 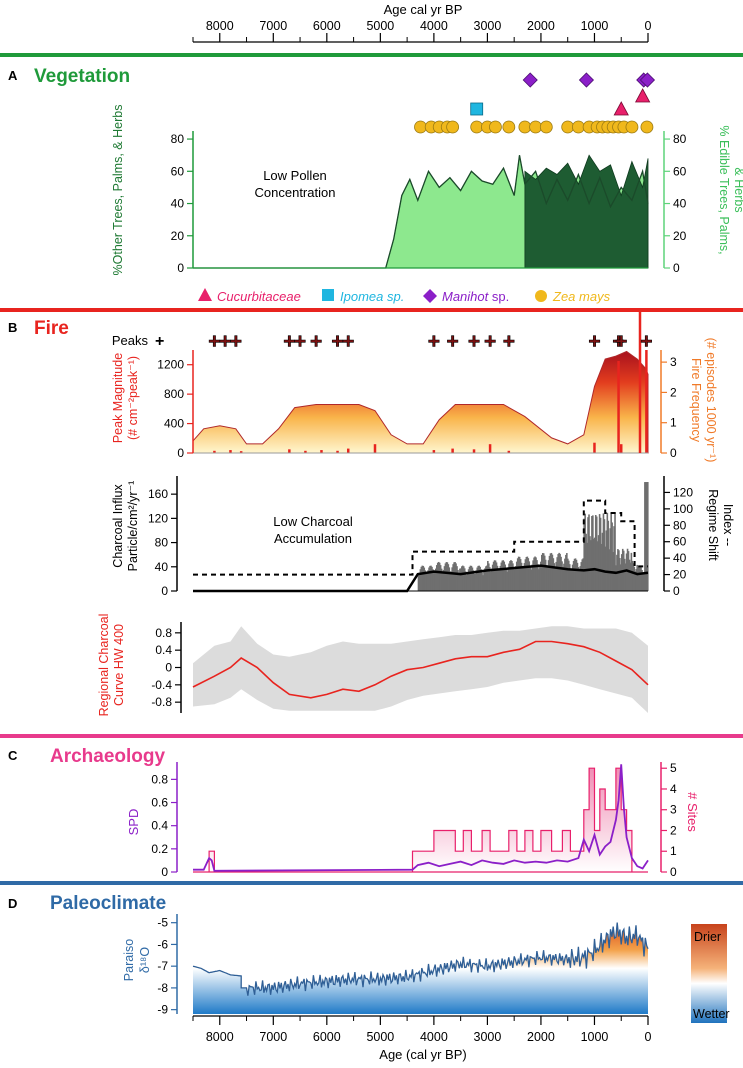 What do you see at coordinates (12, 327) in the screenshot?
I see `panel-b-letter: B` at bounding box center [12, 327].